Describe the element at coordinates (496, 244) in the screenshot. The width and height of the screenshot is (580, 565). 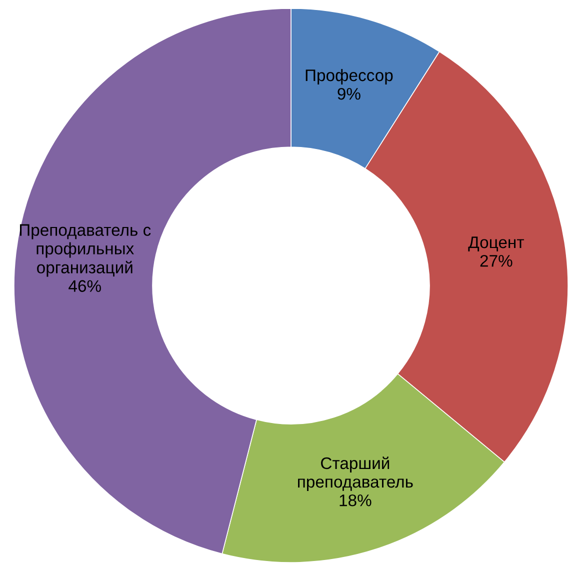
I see `slice-label: Доцент` at that location.